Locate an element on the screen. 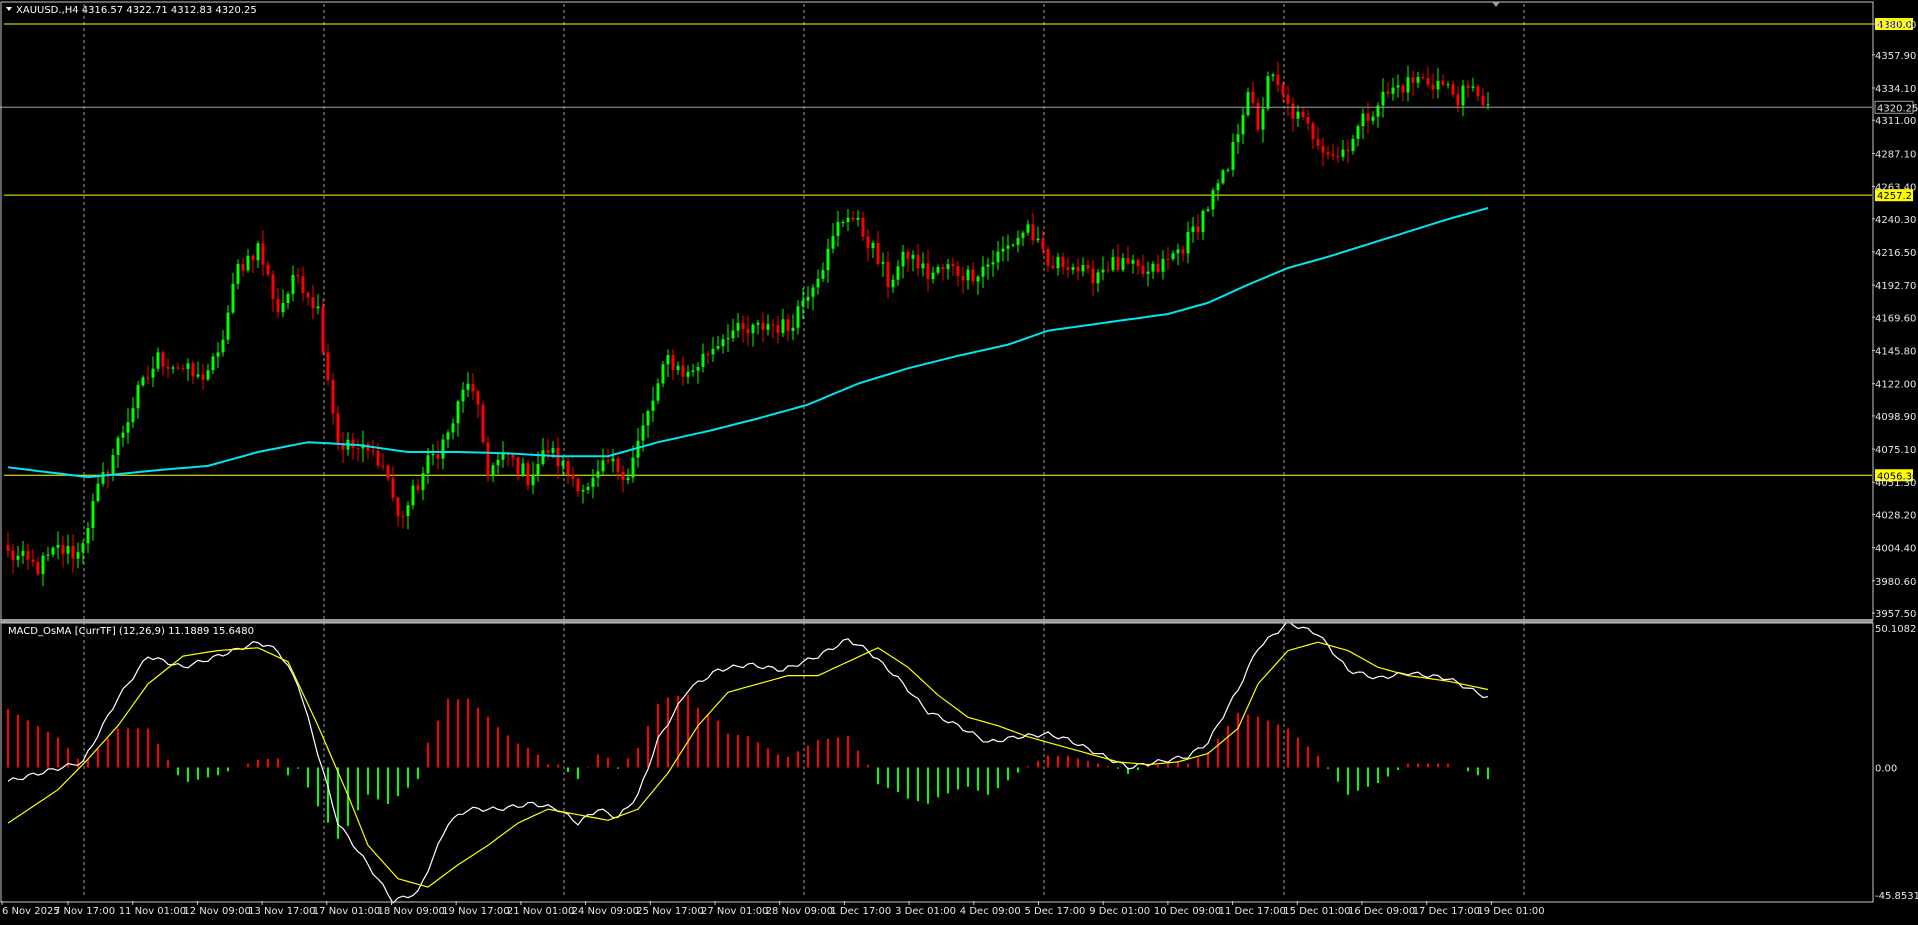 The width and height of the screenshot is (1918, 925). indicator-tick-label: 50.1082 is located at coordinates (1895, 629).